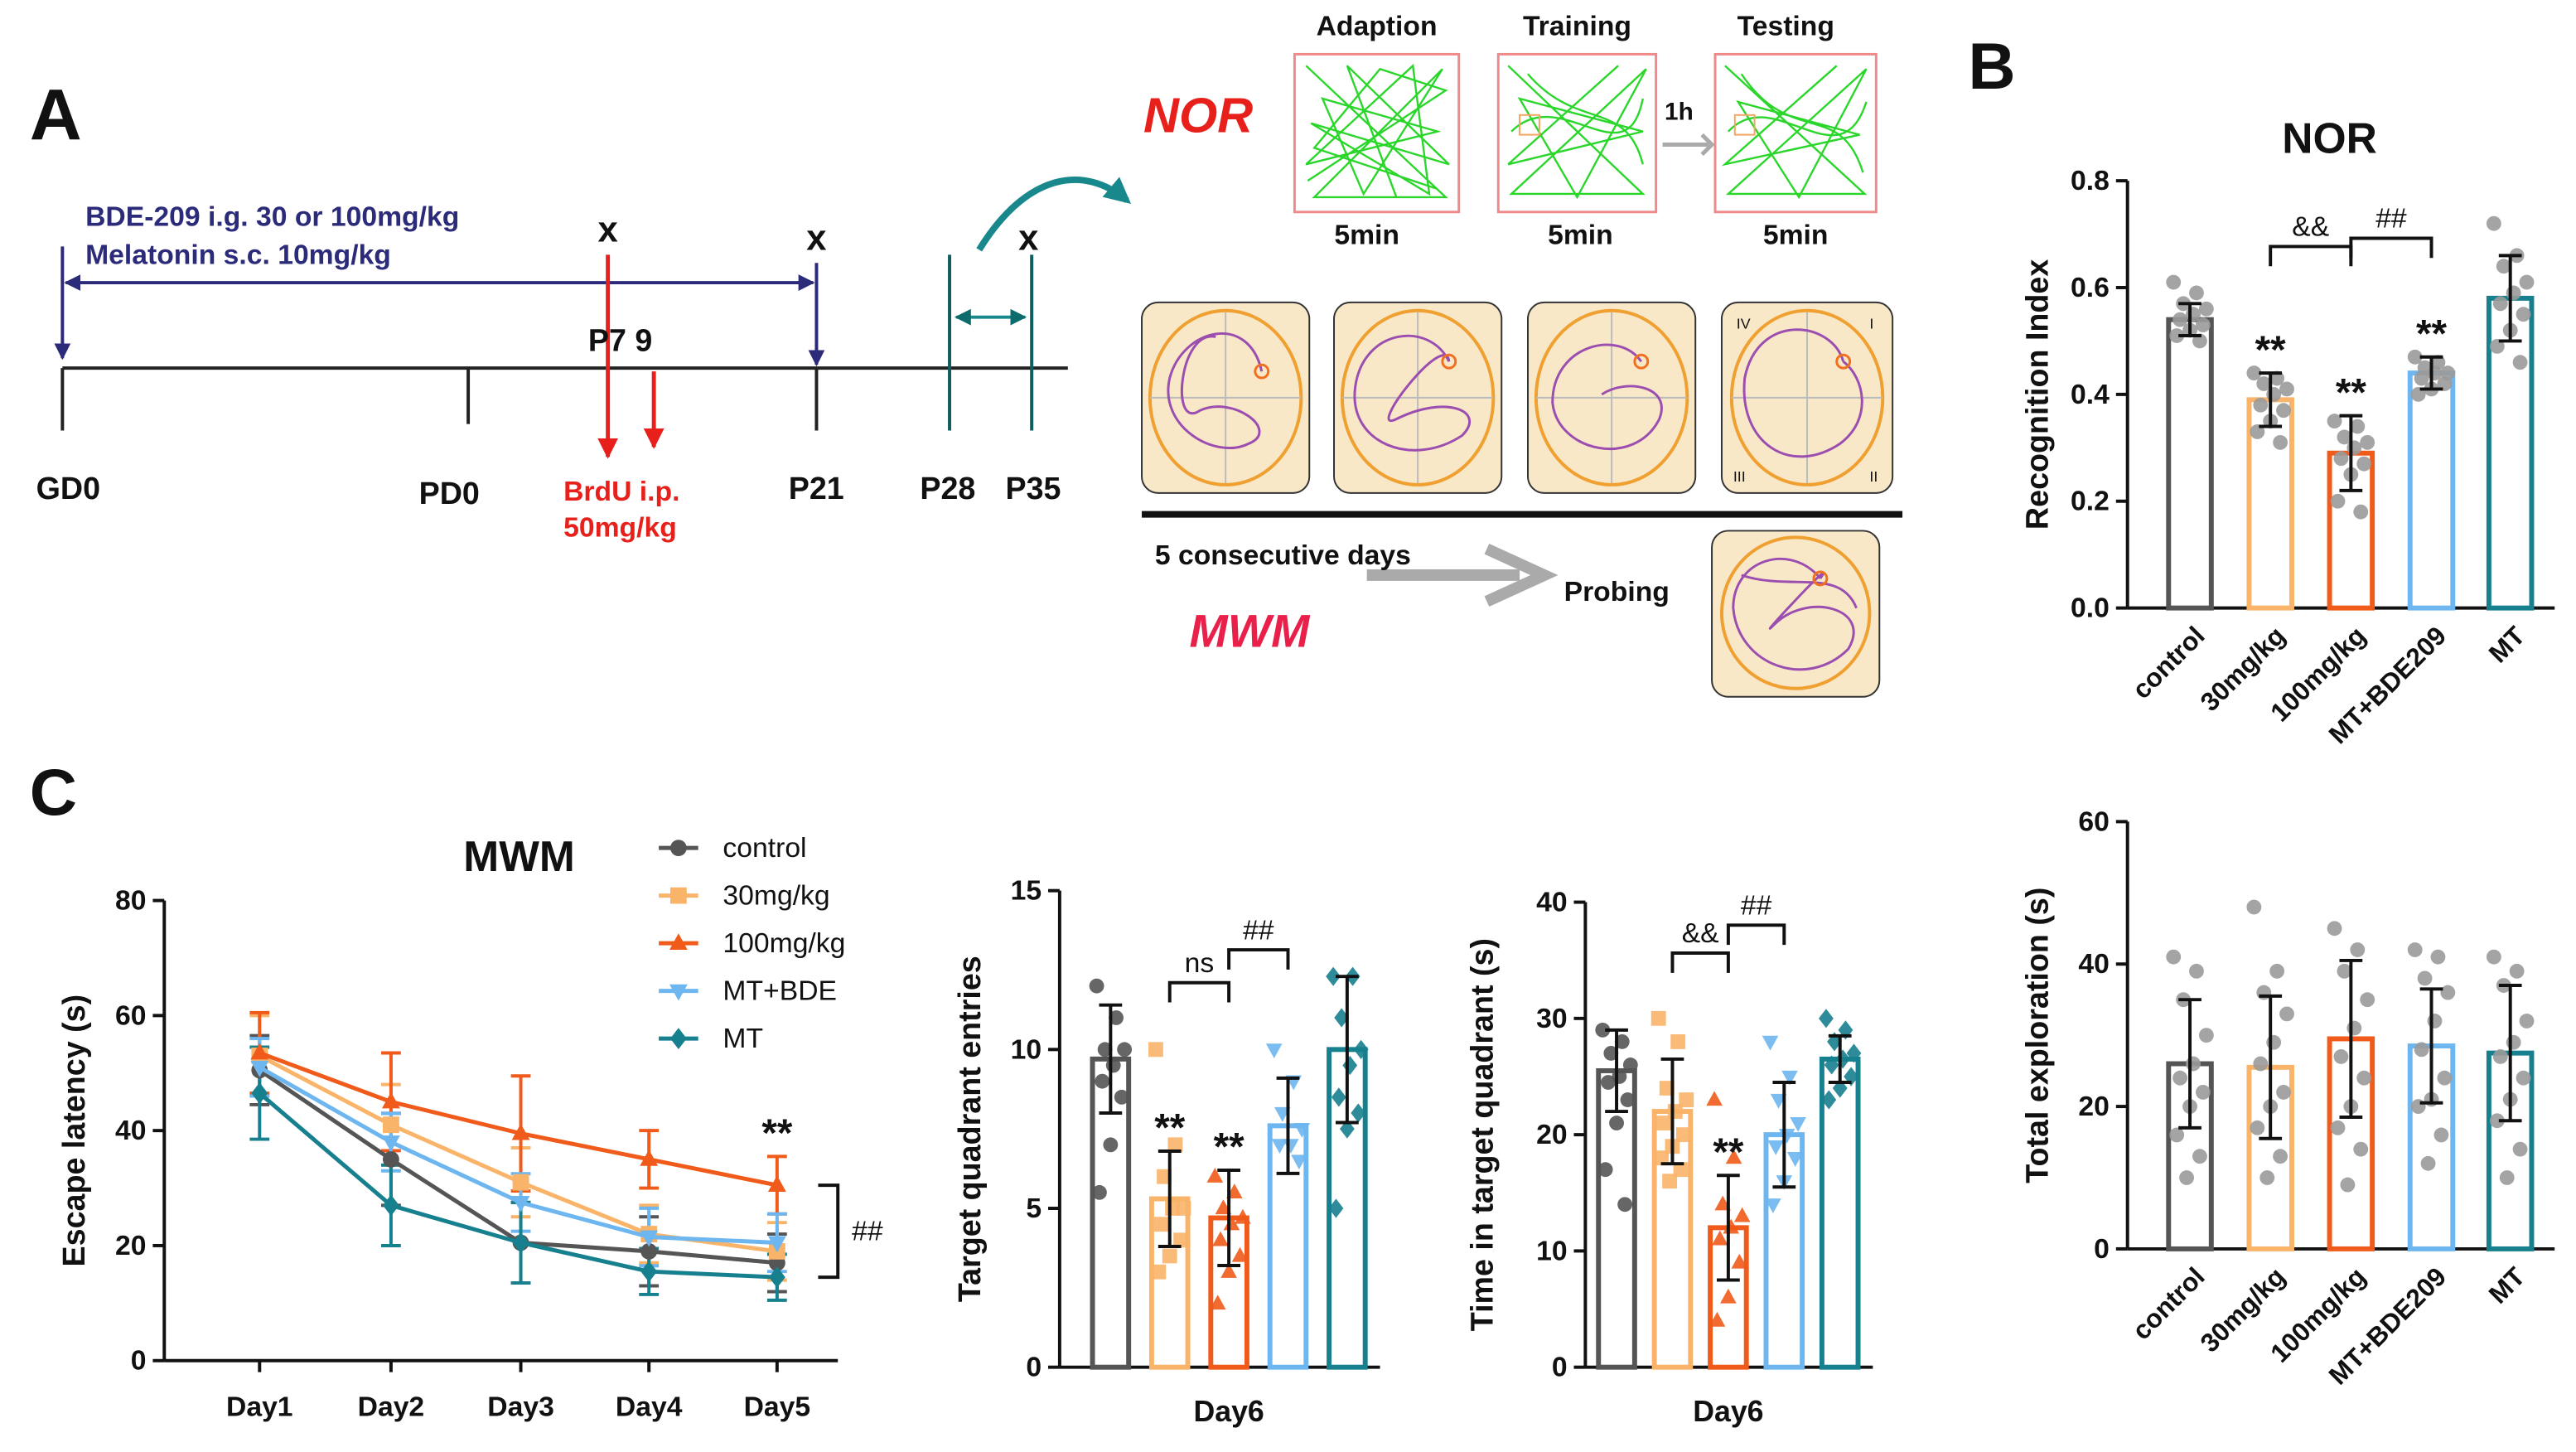 The width and height of the screenshot is (2576, 1452). I want to click on y-axis-label: Total exploration (s), so click(2037, 1035).